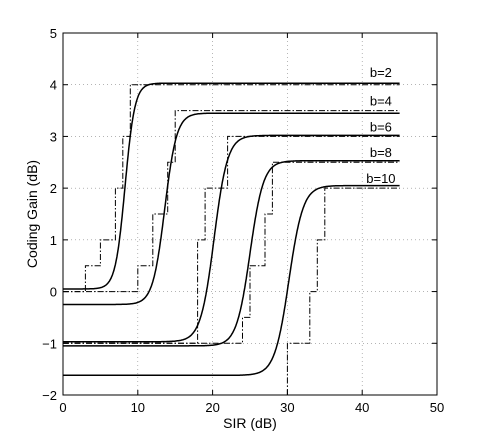 This screenshot has height=443, width=485. Describe the element at coordinates (62, 407) in the screenshot. I see `x-tick-label: 0` at that location.